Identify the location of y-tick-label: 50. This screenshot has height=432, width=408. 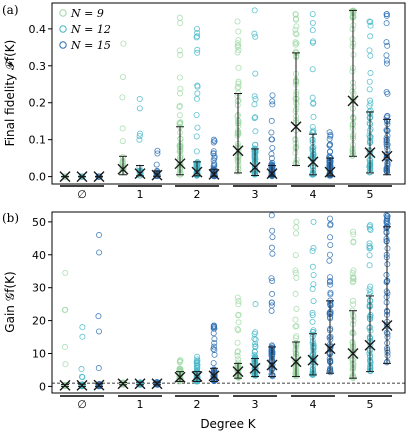
(39, 222).